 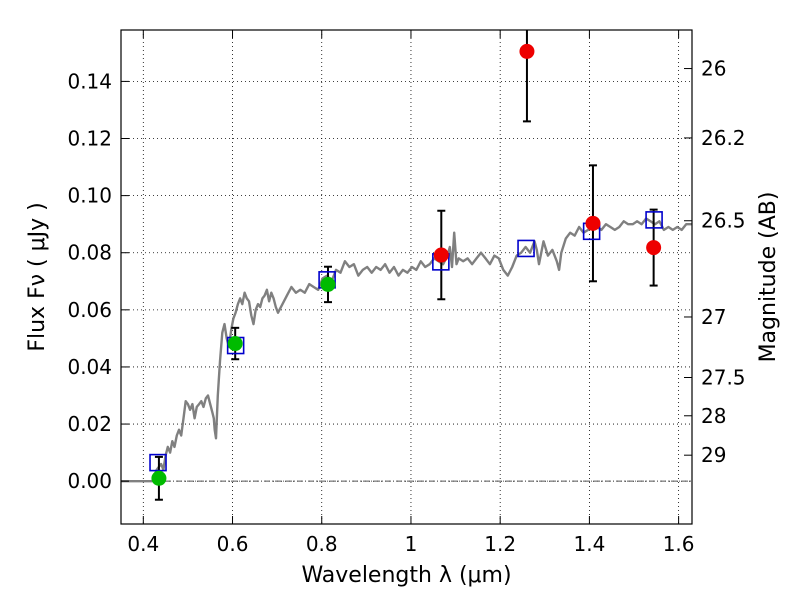 What do you see at coordinates (723, 221) in the screenshot?
I see `y2-tick-label: 26.5` at bounding box center [723, 221].